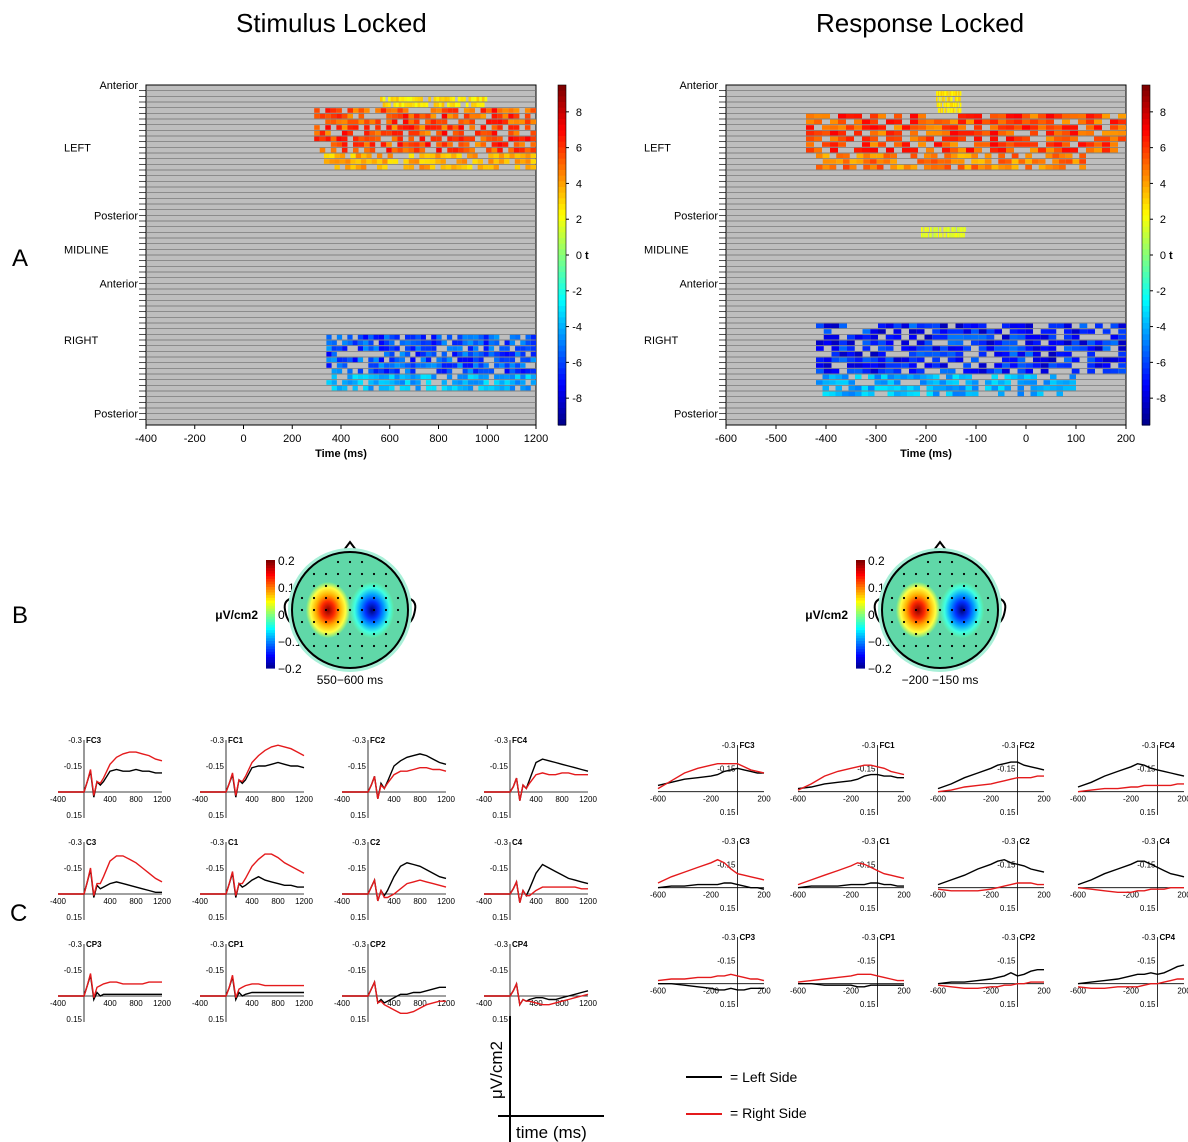  Describe the element at coordinates (91, 842) in the screenshot. I see `electrode-name: C3` at that location.